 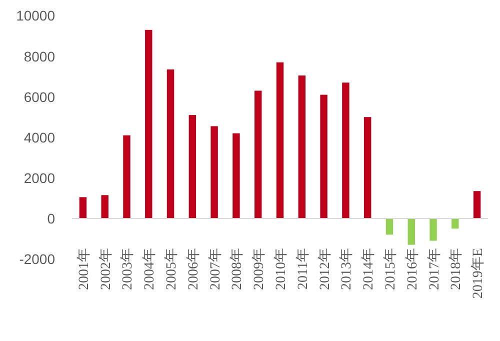 What do you see at coordinates (51, 218) in the screenshot?
I see `y-tick-label: 0` at bounding box center [51, 218].